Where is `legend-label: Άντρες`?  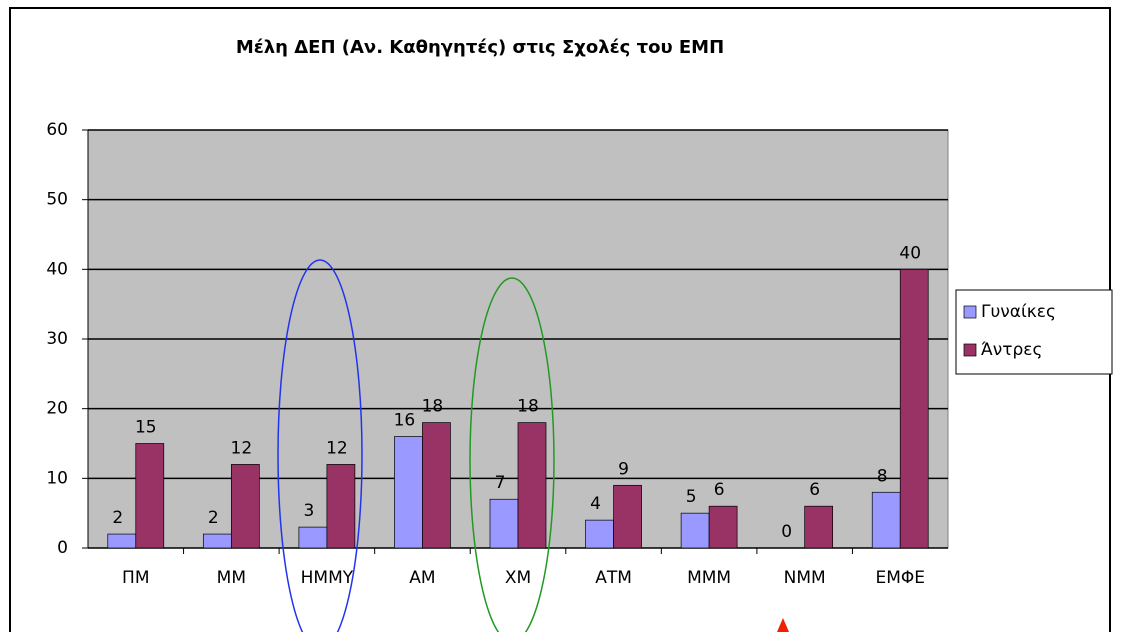 legend-label: Άντρες is located at coordinates (1011, 350).